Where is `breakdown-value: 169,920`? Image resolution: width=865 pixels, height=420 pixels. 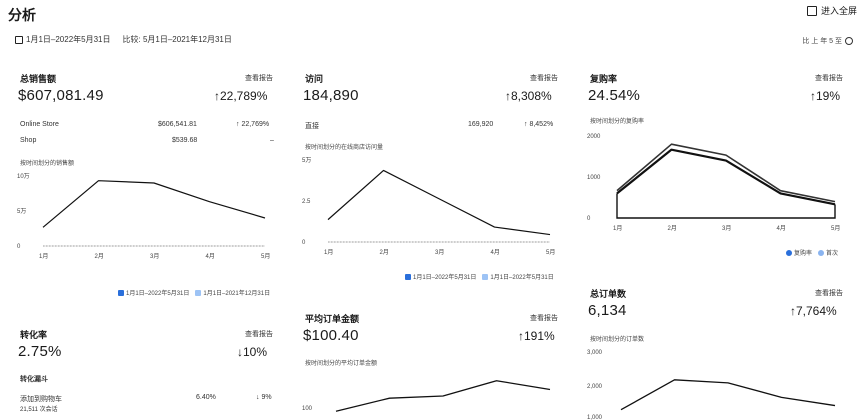 breakdown-value: 169,920 is located at coordinates (481, 124).